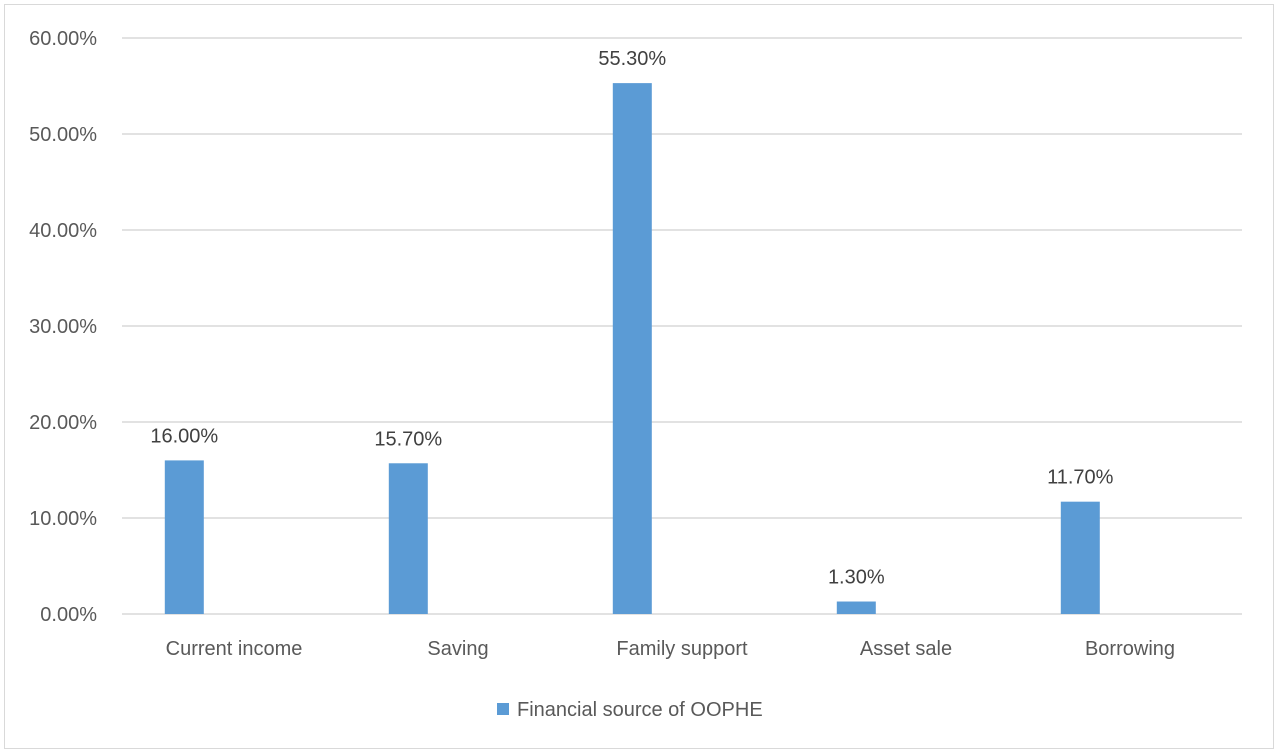 This screenshot has width=1280, height=755. What do you see at coordinates (63, 423) in the screenshot?
I see `y-tick-label: 20.00%` at bounding box center [63, 423].